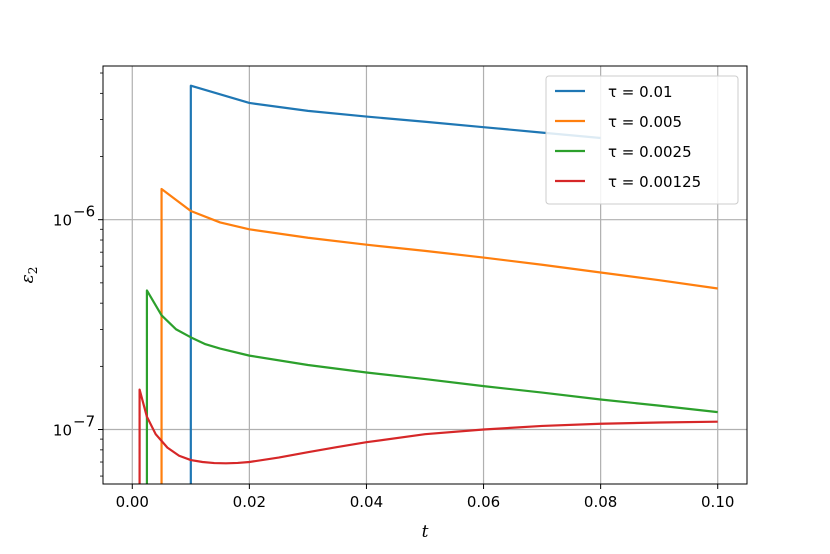  I want to click on y-axis: 10−710−6, so click(78, 274).